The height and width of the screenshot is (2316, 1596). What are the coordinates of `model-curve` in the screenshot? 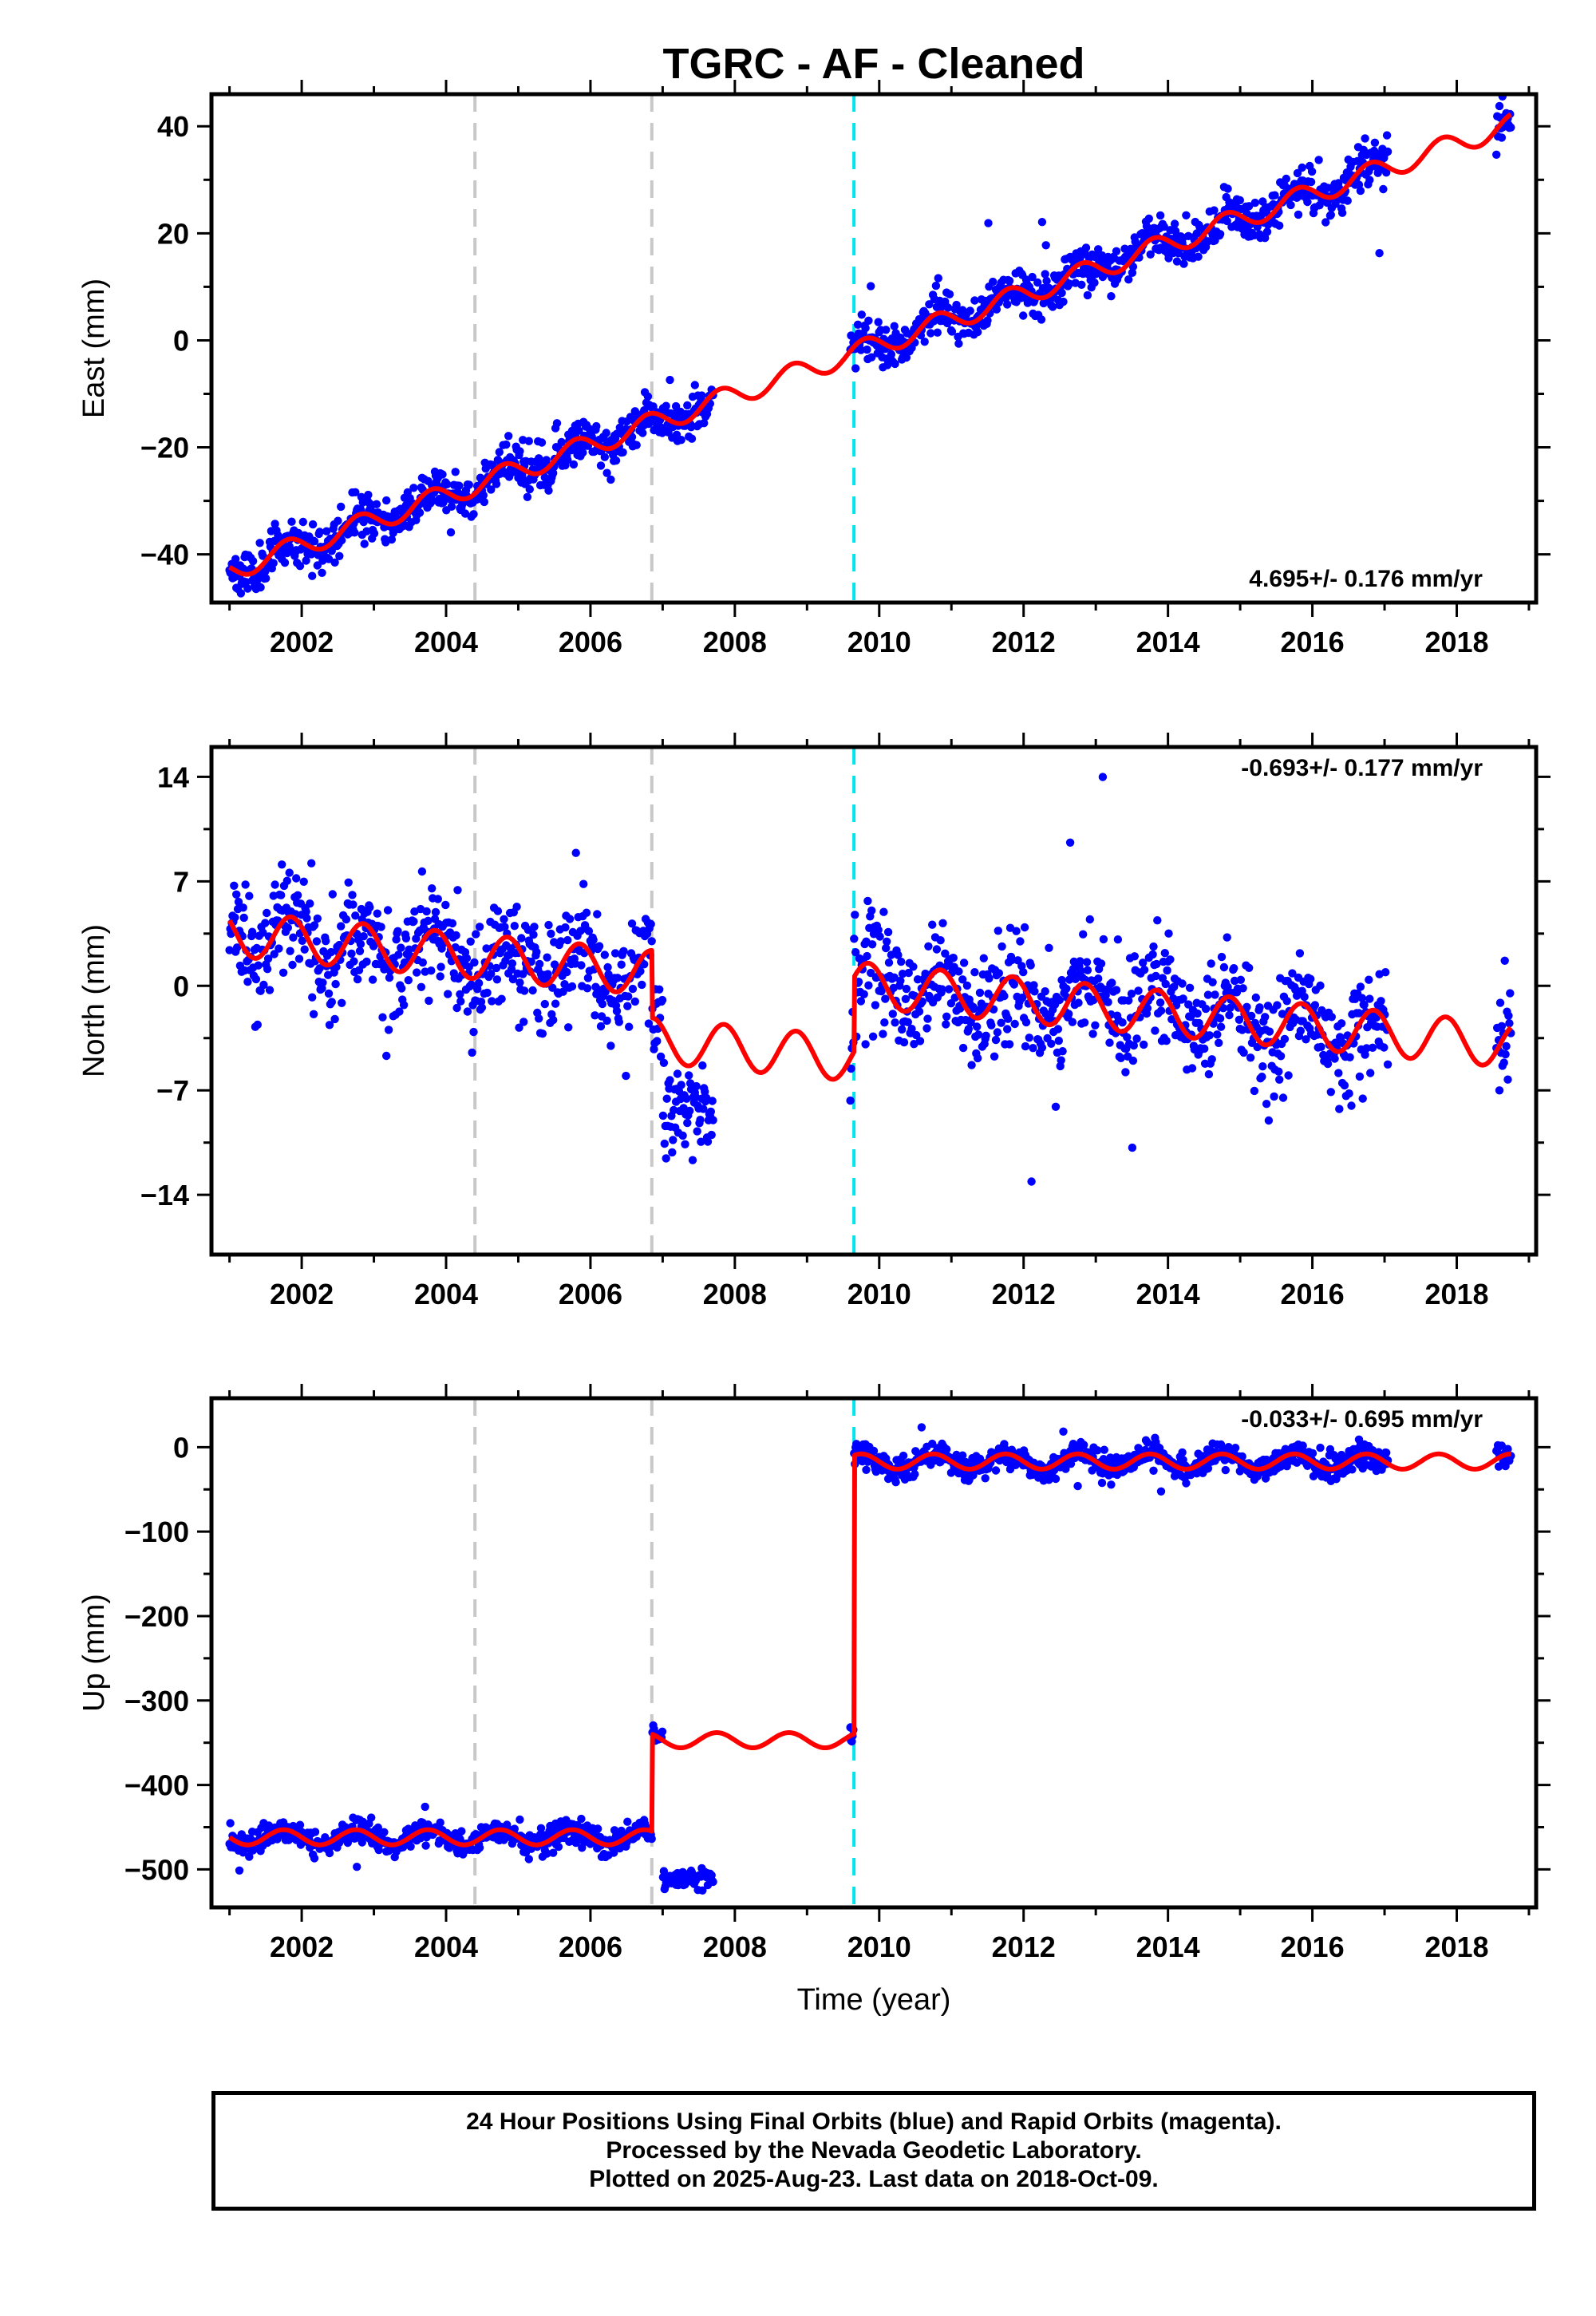 It's located at (870, 998).